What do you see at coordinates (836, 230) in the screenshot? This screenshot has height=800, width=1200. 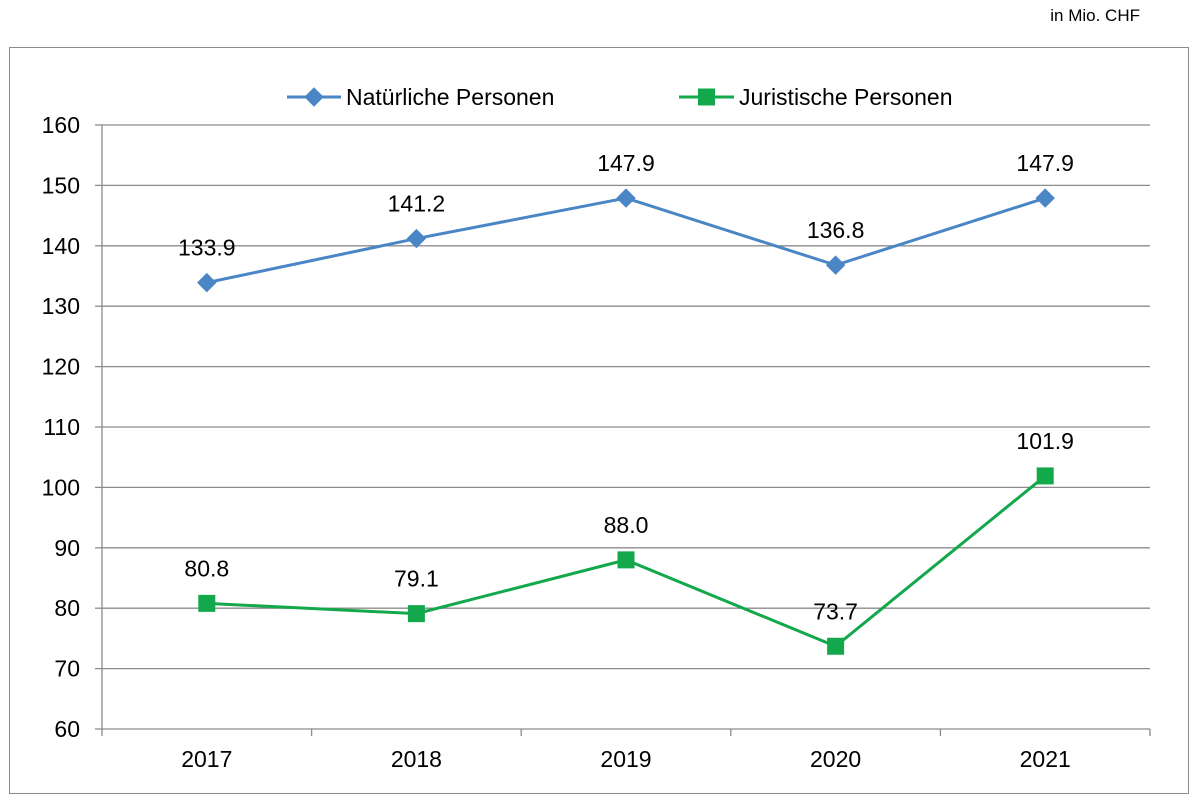 I see `data-label: 136.8` at bounding box center [836, 230].